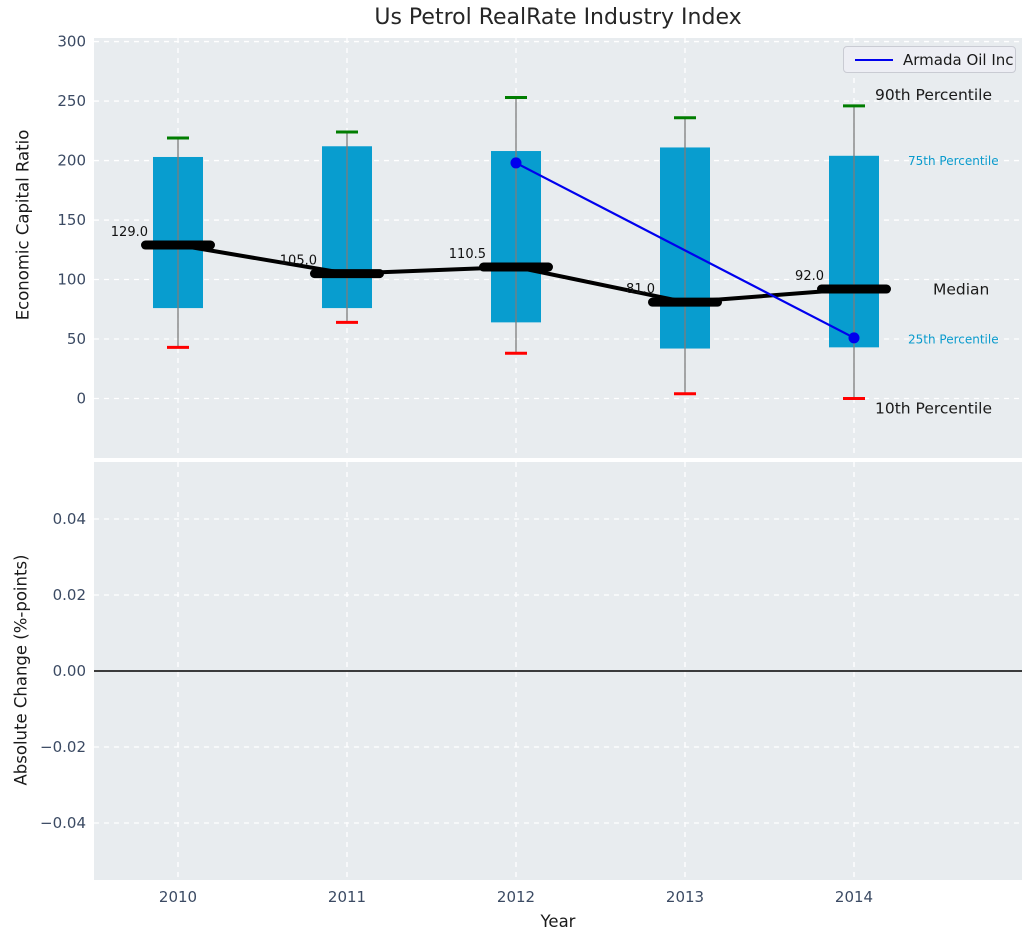 This screenshot has width=1034, height=942. What do you see at coordinates (69, 519) in the screenshot?
I see `bottom-ytick-label: 0.04` at bounding box center [69, 519].